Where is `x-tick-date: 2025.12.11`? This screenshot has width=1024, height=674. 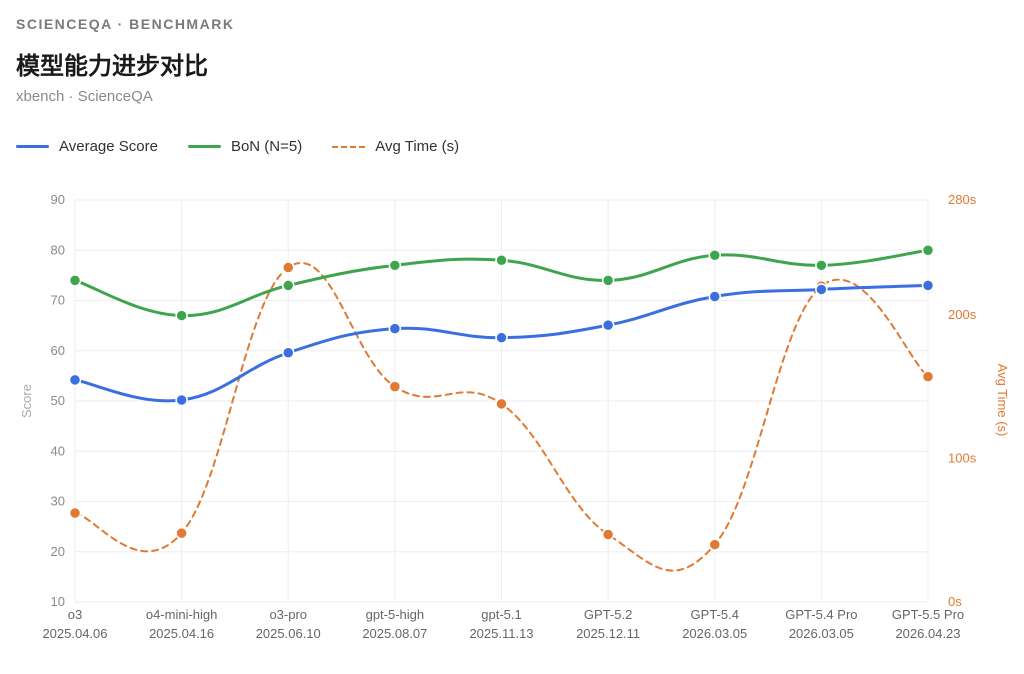
x-tick-date: 2025.12.11 is located at coordinates (608, 633).